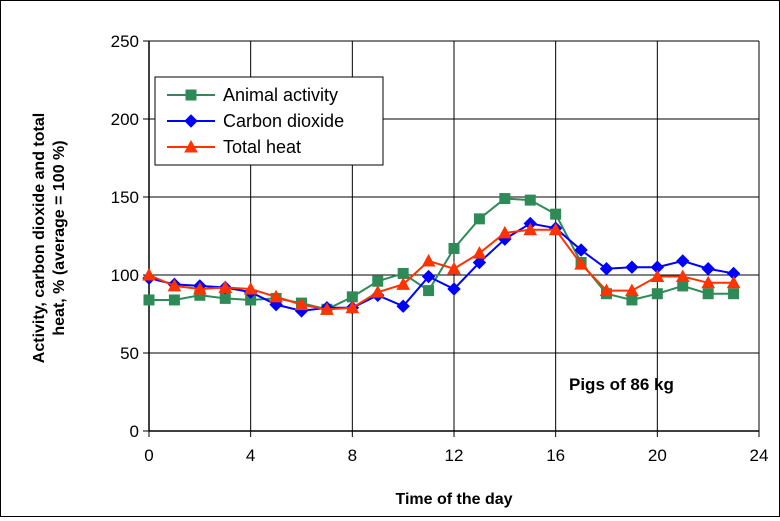 The height and width of the screenshot is (521, 780). Describe the element at coordinates (191, 121) in the screenshot. I see `legend-marker-carbon-dioxide` at that location.